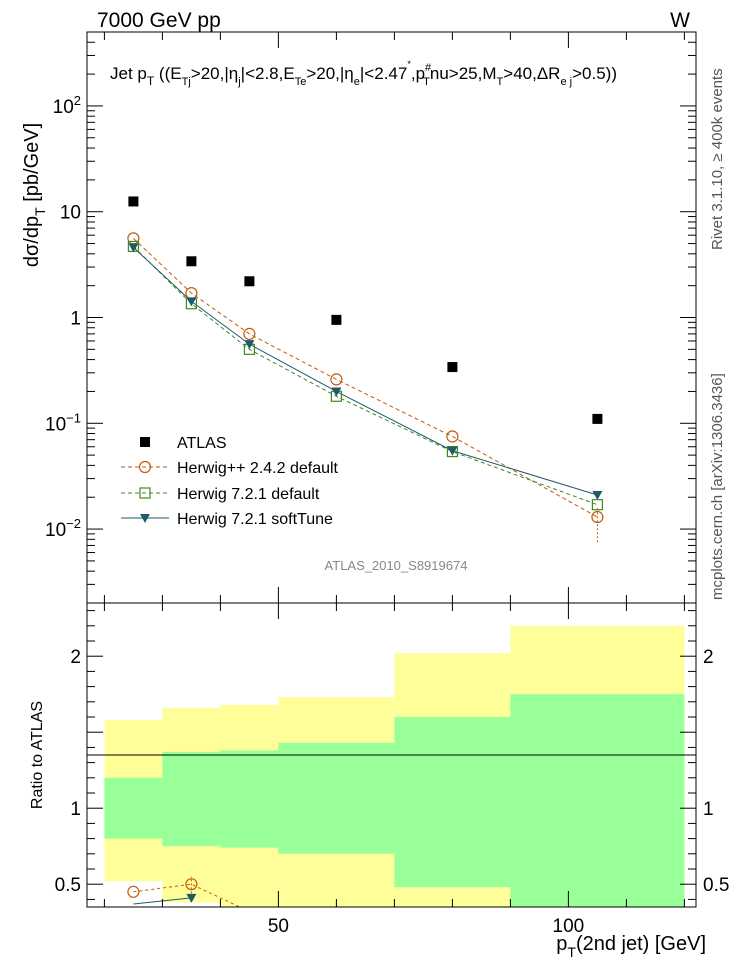 The height and width of the screenshot is (972, 746). What do you see at coordinates (75, 319) in the screenshot?
I see `y-tick-label: 1` at bounding box center [75, 319].